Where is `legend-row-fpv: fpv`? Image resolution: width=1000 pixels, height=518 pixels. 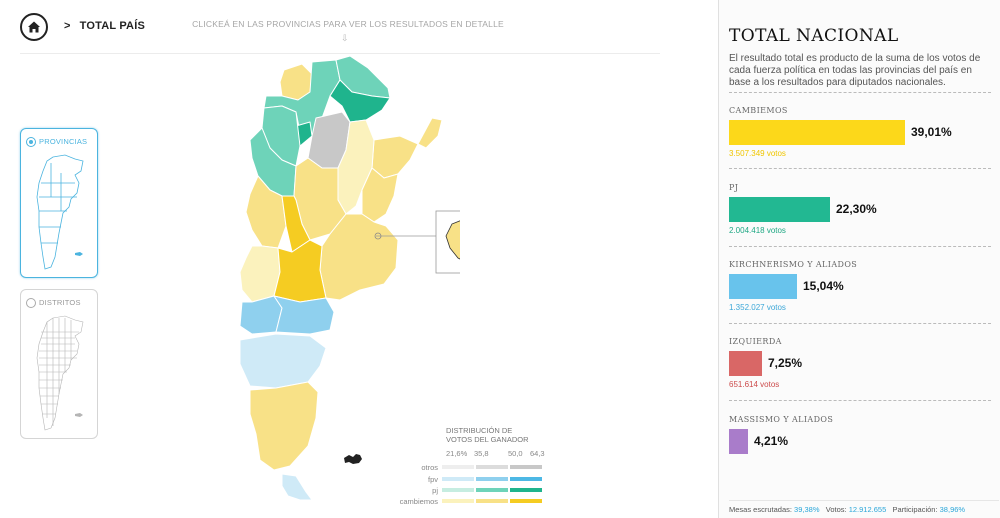
legend-row-fpv: fpv is located at coordinates (465, 479).